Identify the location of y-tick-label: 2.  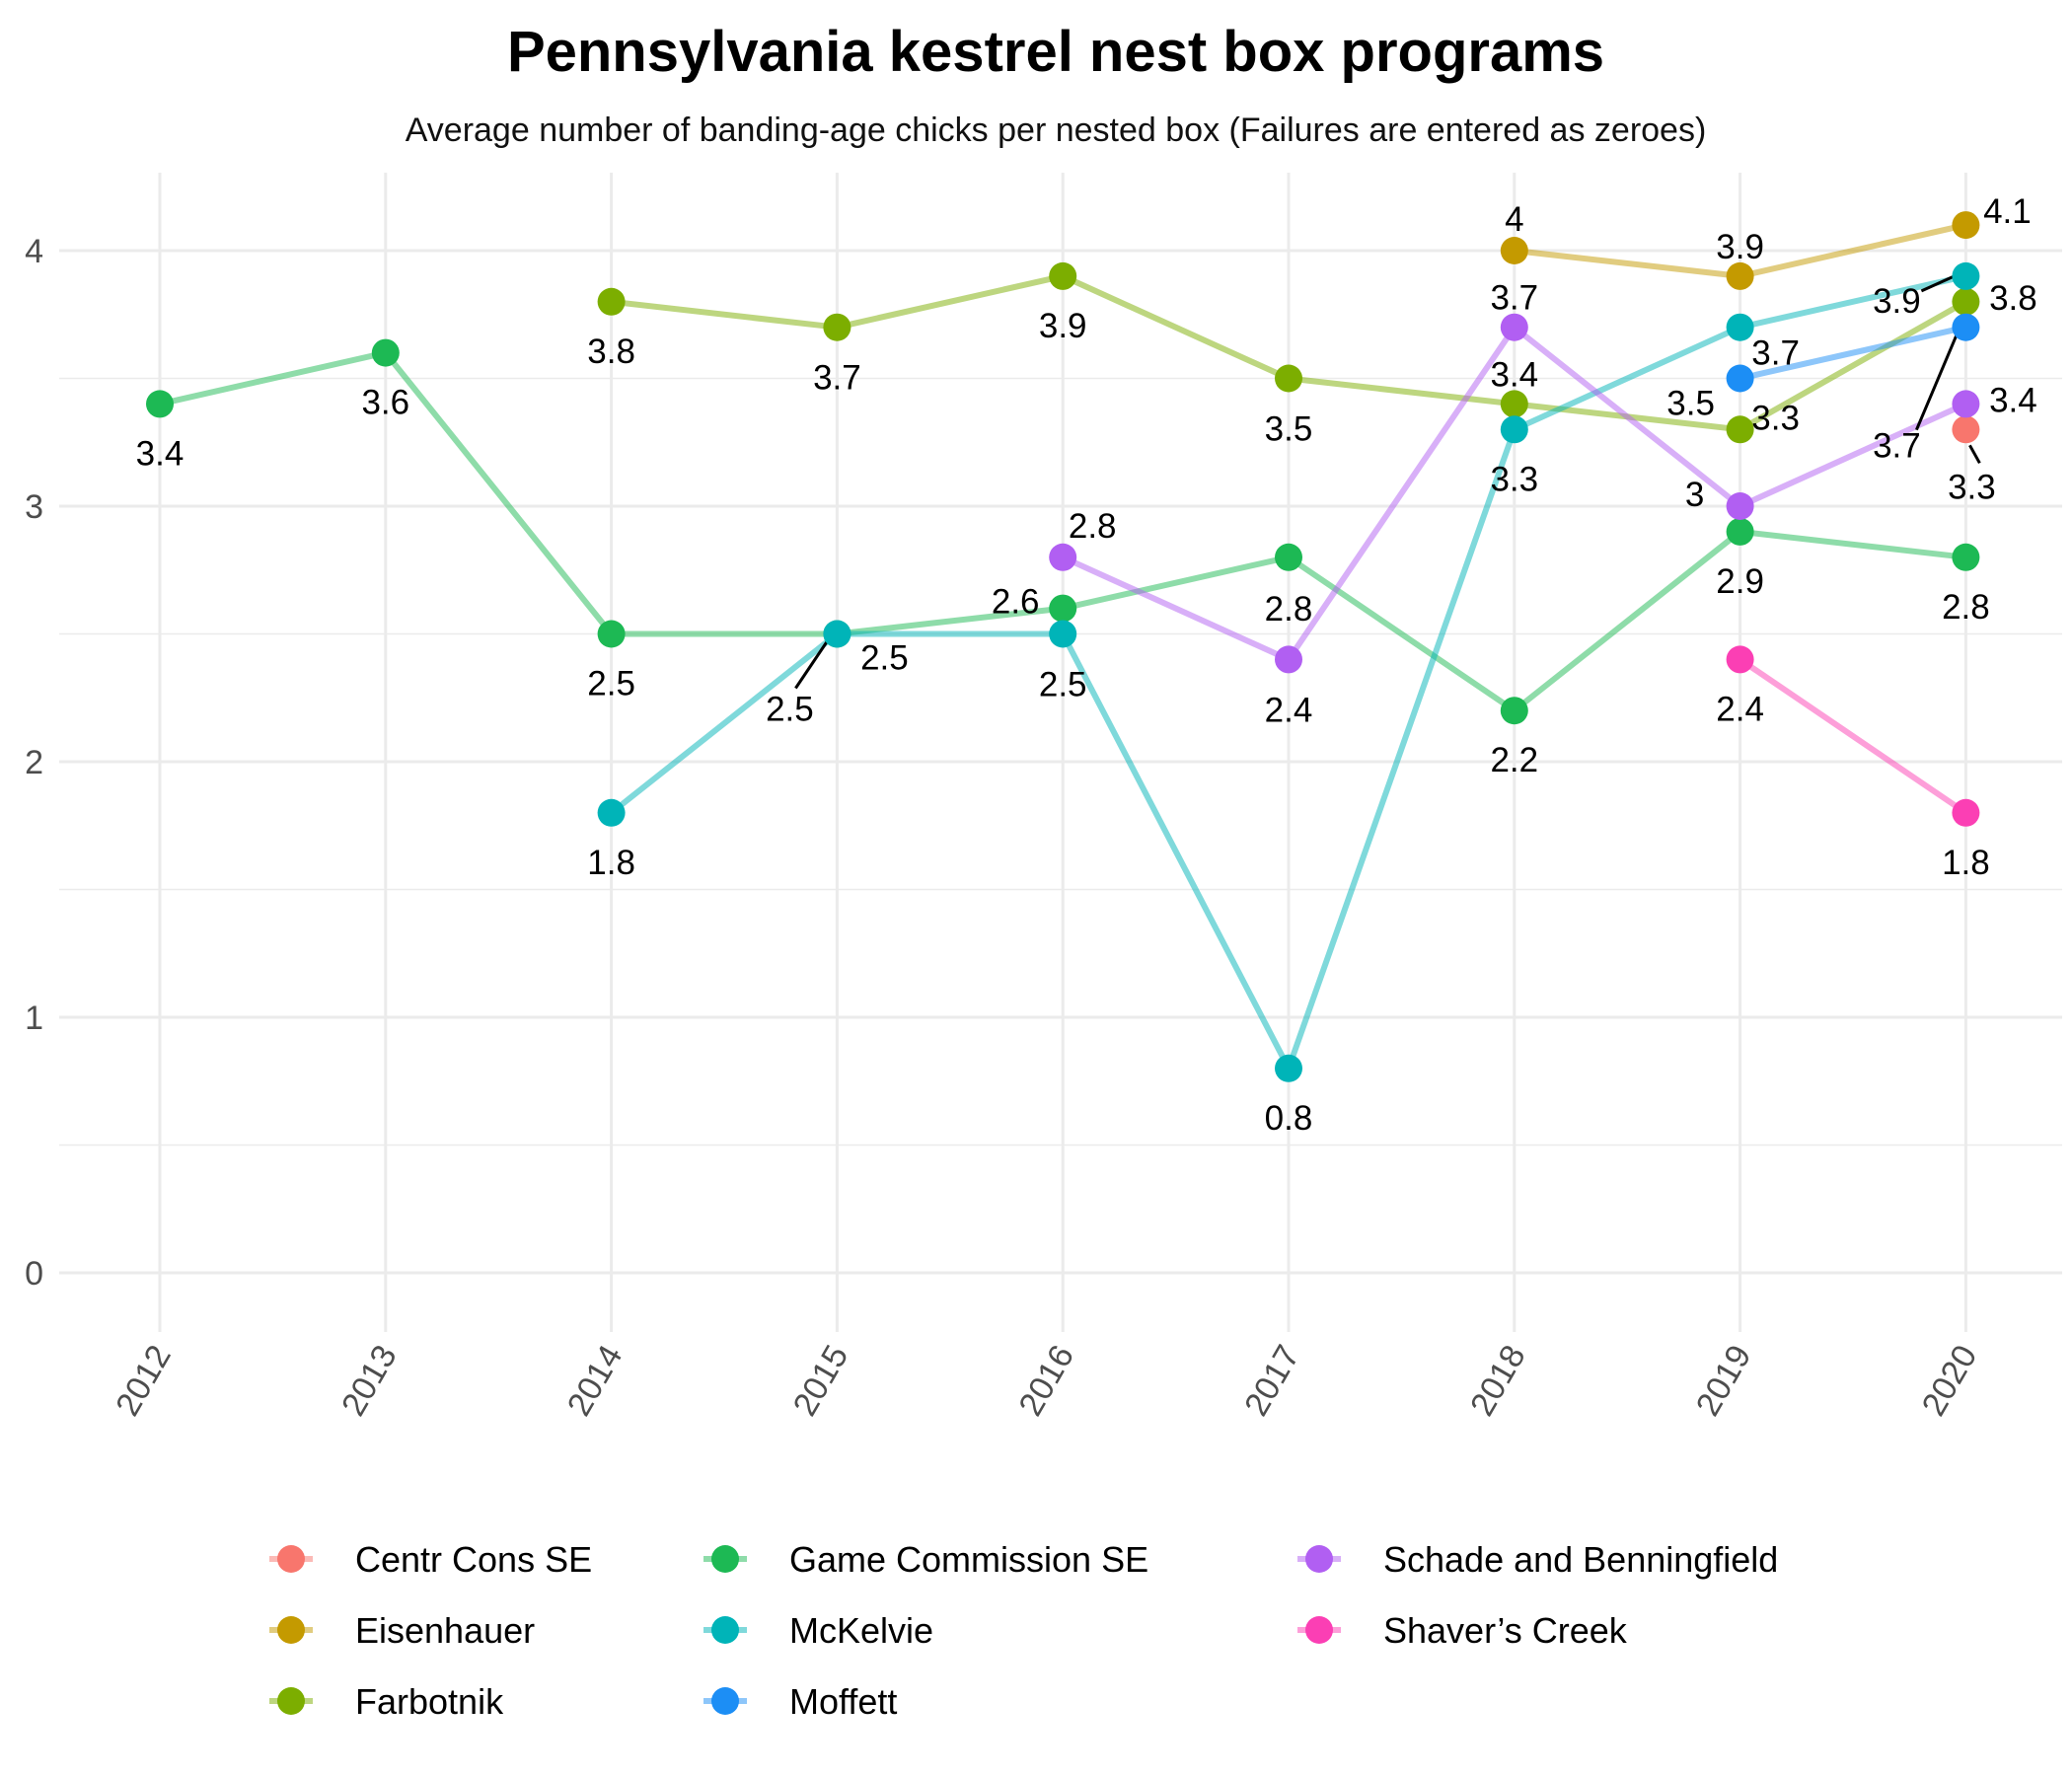
(34, 762).